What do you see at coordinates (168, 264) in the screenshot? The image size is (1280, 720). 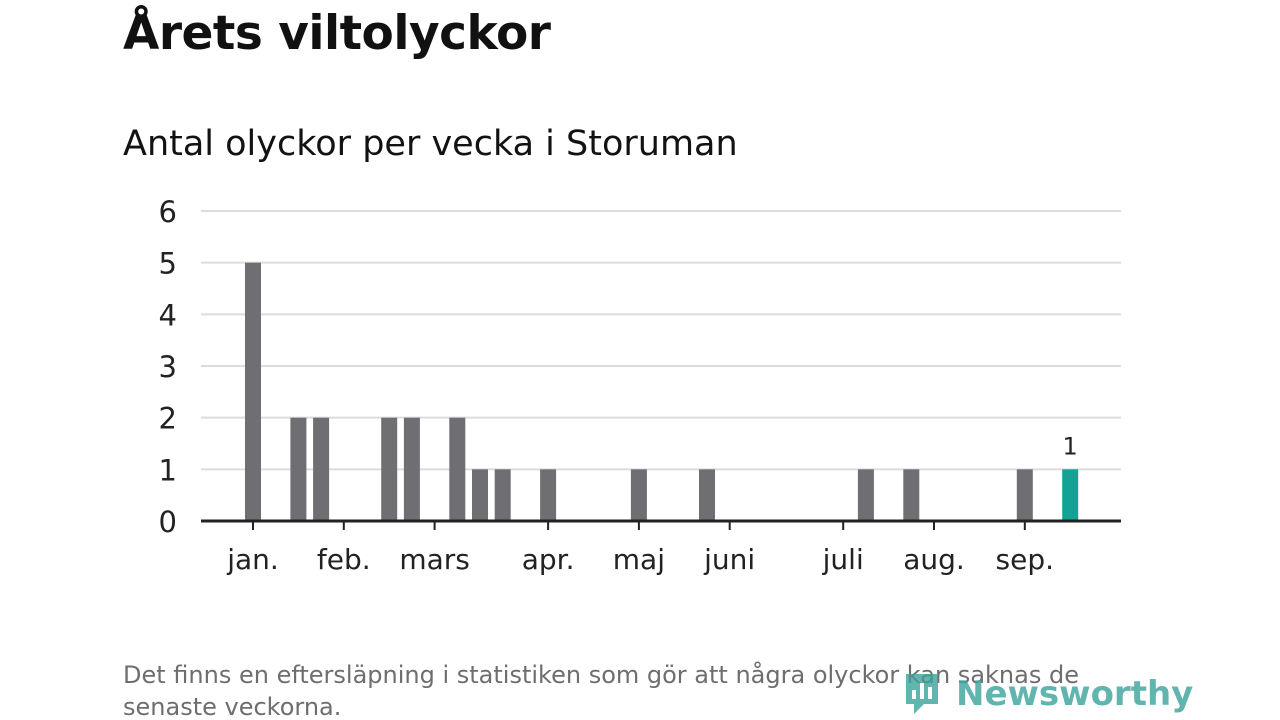 I see `y-tick-label: 5` at bounding box center [168, 264].